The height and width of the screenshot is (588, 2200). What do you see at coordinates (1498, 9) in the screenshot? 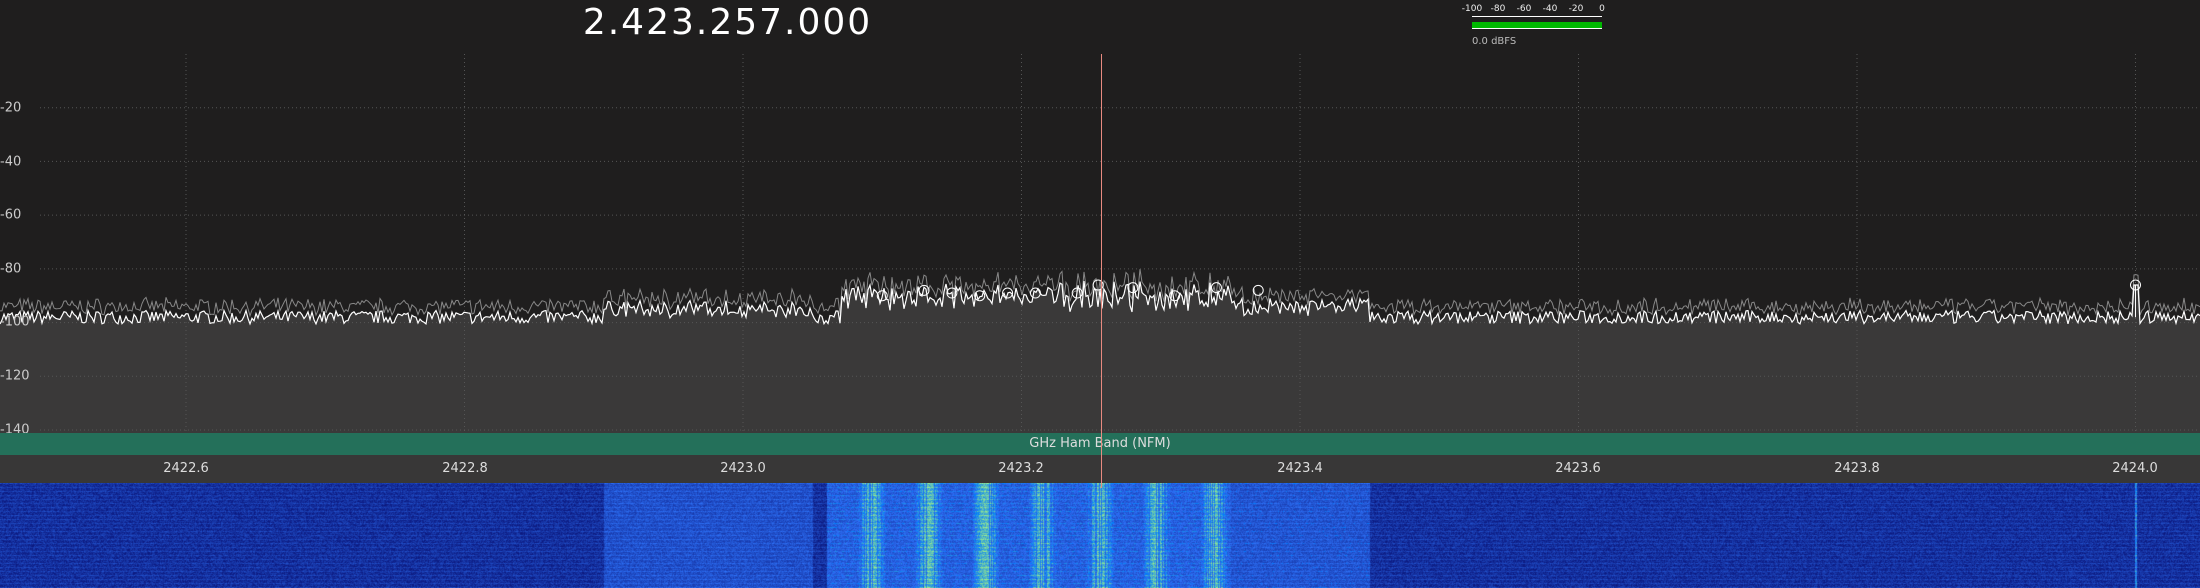
I see `meter-tick: -80` at bounding box center [1498, 9].